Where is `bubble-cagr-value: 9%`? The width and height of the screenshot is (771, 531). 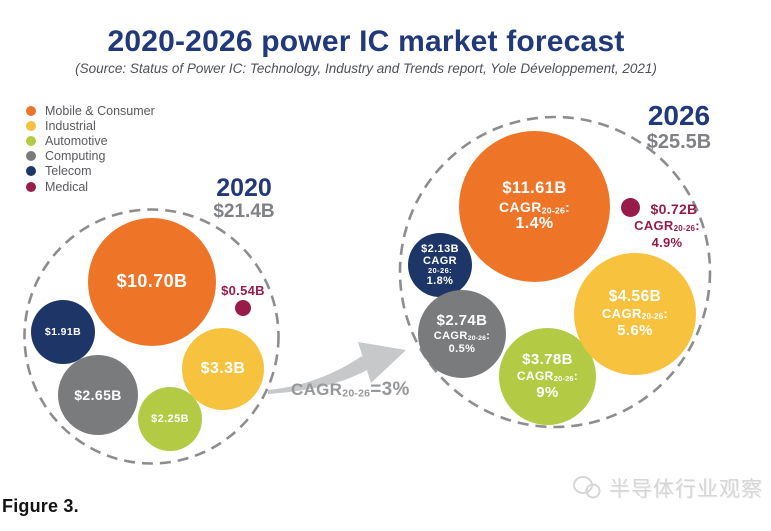
bubble-cagr-value: 9% is located at coordinates (547, 392).